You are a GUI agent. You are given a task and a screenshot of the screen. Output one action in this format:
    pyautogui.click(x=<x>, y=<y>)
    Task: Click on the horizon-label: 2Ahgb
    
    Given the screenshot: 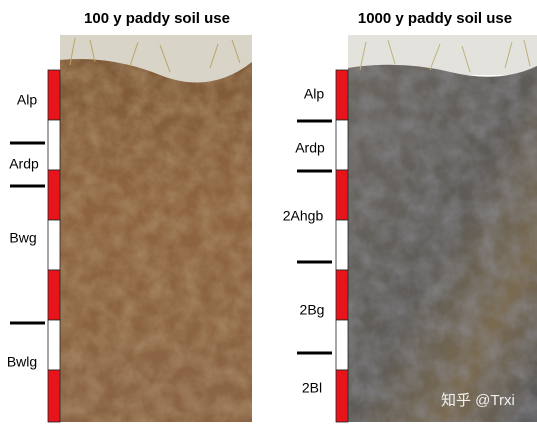 What is the action you would take?
    pyautogui.click(x=303, y=216)
    